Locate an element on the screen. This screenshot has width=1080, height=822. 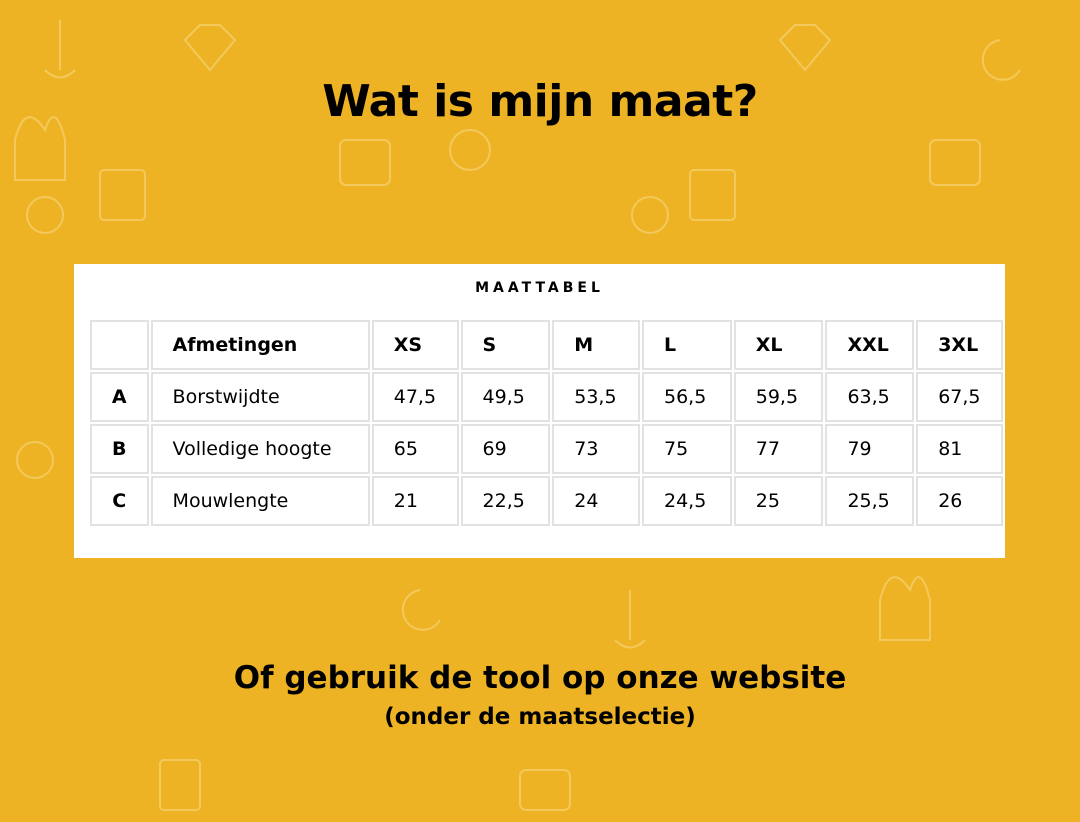
size-value-cell: 77 is located at coordinates (778, 449).